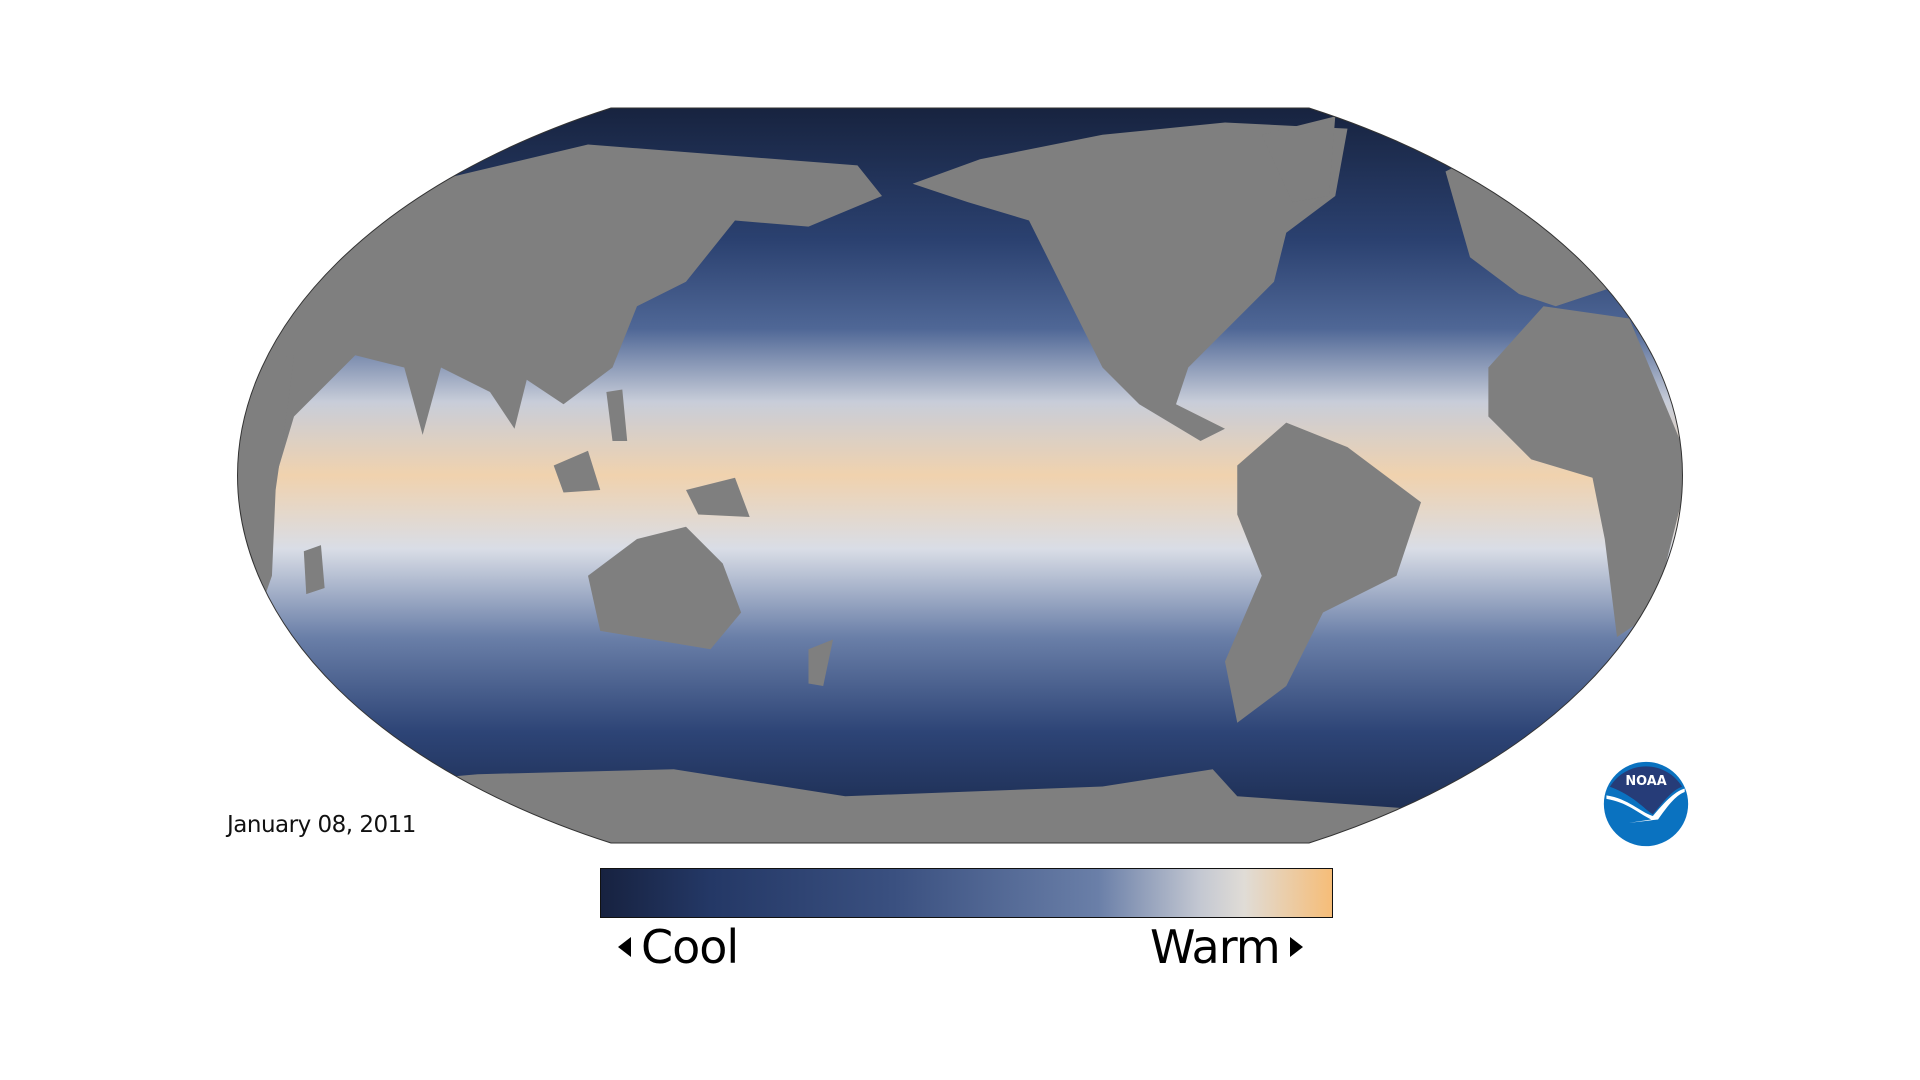 This screenshot has width=1920, height=1080. What do you see at coordinates (820, 662) in the screenshot?
I see `land-new-zealand` at bounding box center [820, 662].